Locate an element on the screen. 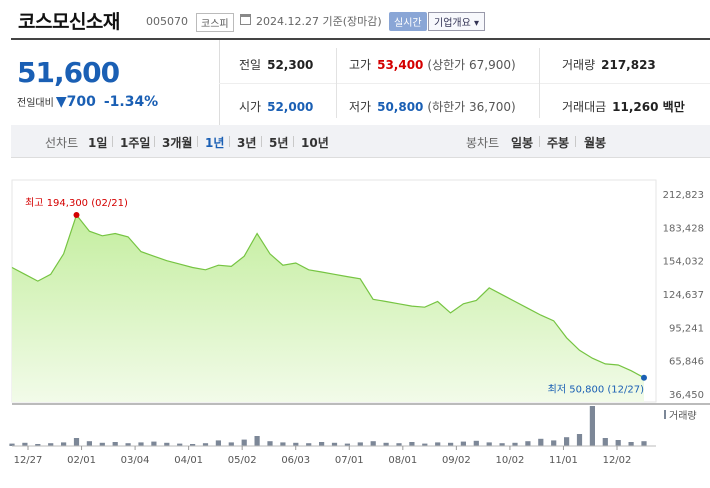 The image size is (710, 488). high-point is located at coordinates (76, 215).